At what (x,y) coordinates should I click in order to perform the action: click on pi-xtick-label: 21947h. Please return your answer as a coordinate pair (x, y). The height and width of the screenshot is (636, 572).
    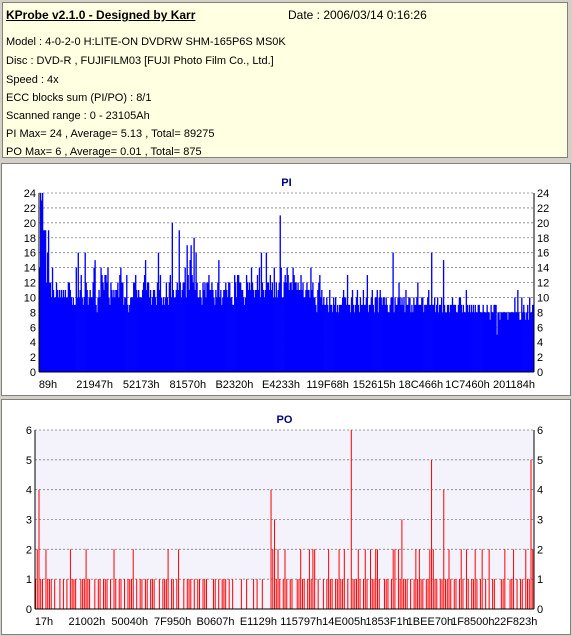
    Looking at the image, I should click on (94, 385).